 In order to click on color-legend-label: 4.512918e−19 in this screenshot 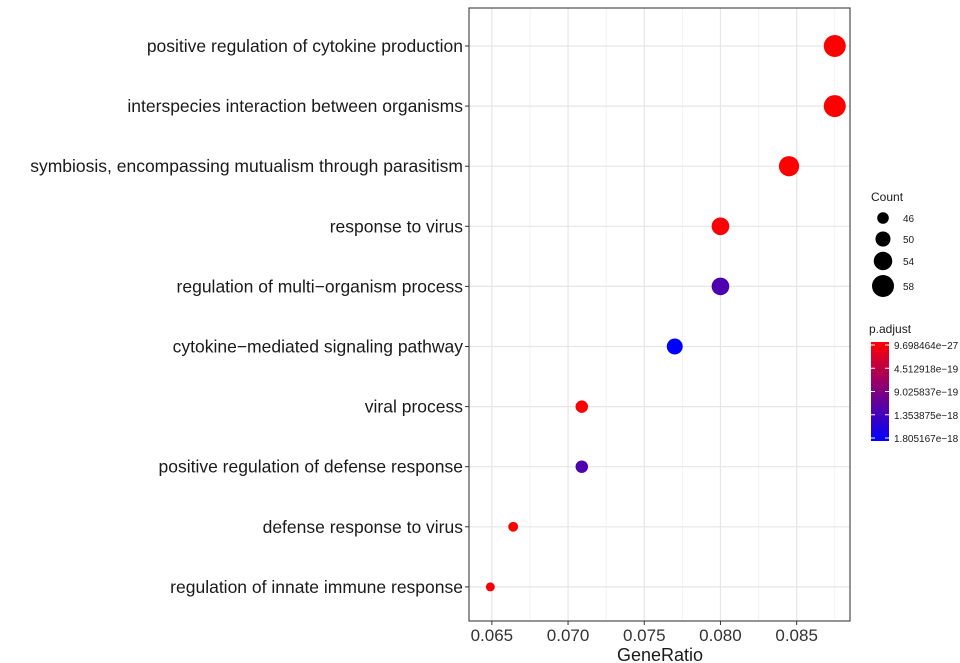, I will do `click(926, 369)`.